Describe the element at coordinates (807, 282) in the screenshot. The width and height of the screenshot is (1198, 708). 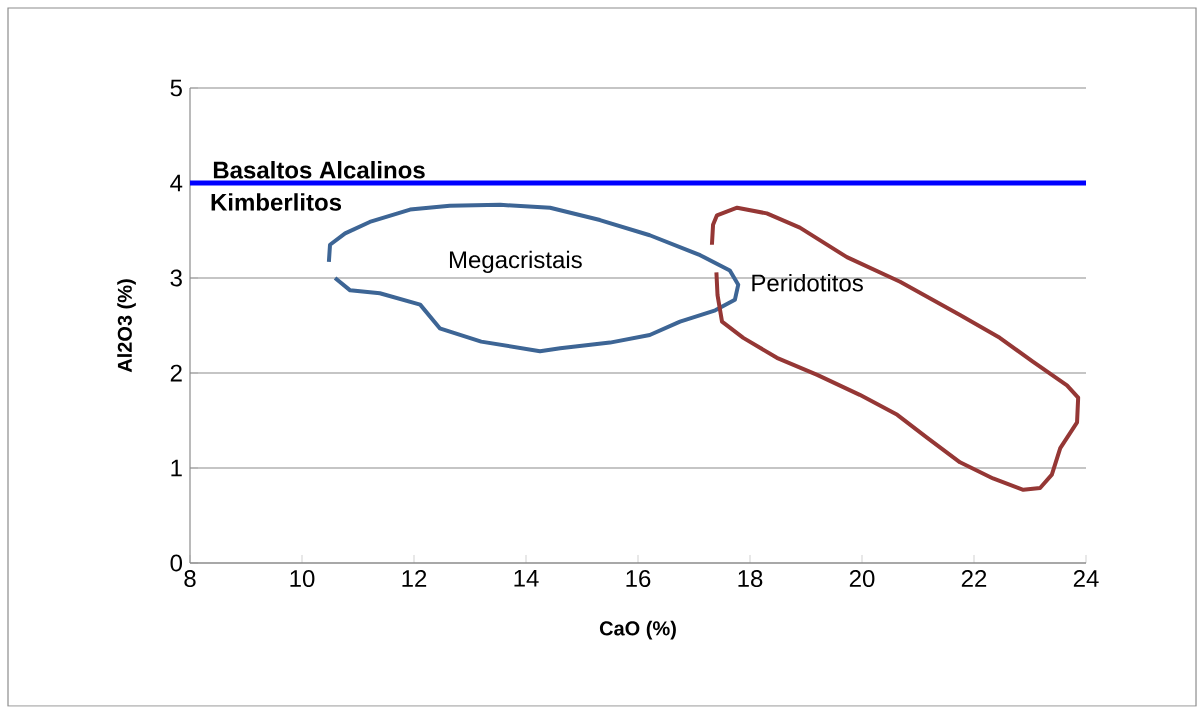
I see `annotation: Peridotitos` at that location.